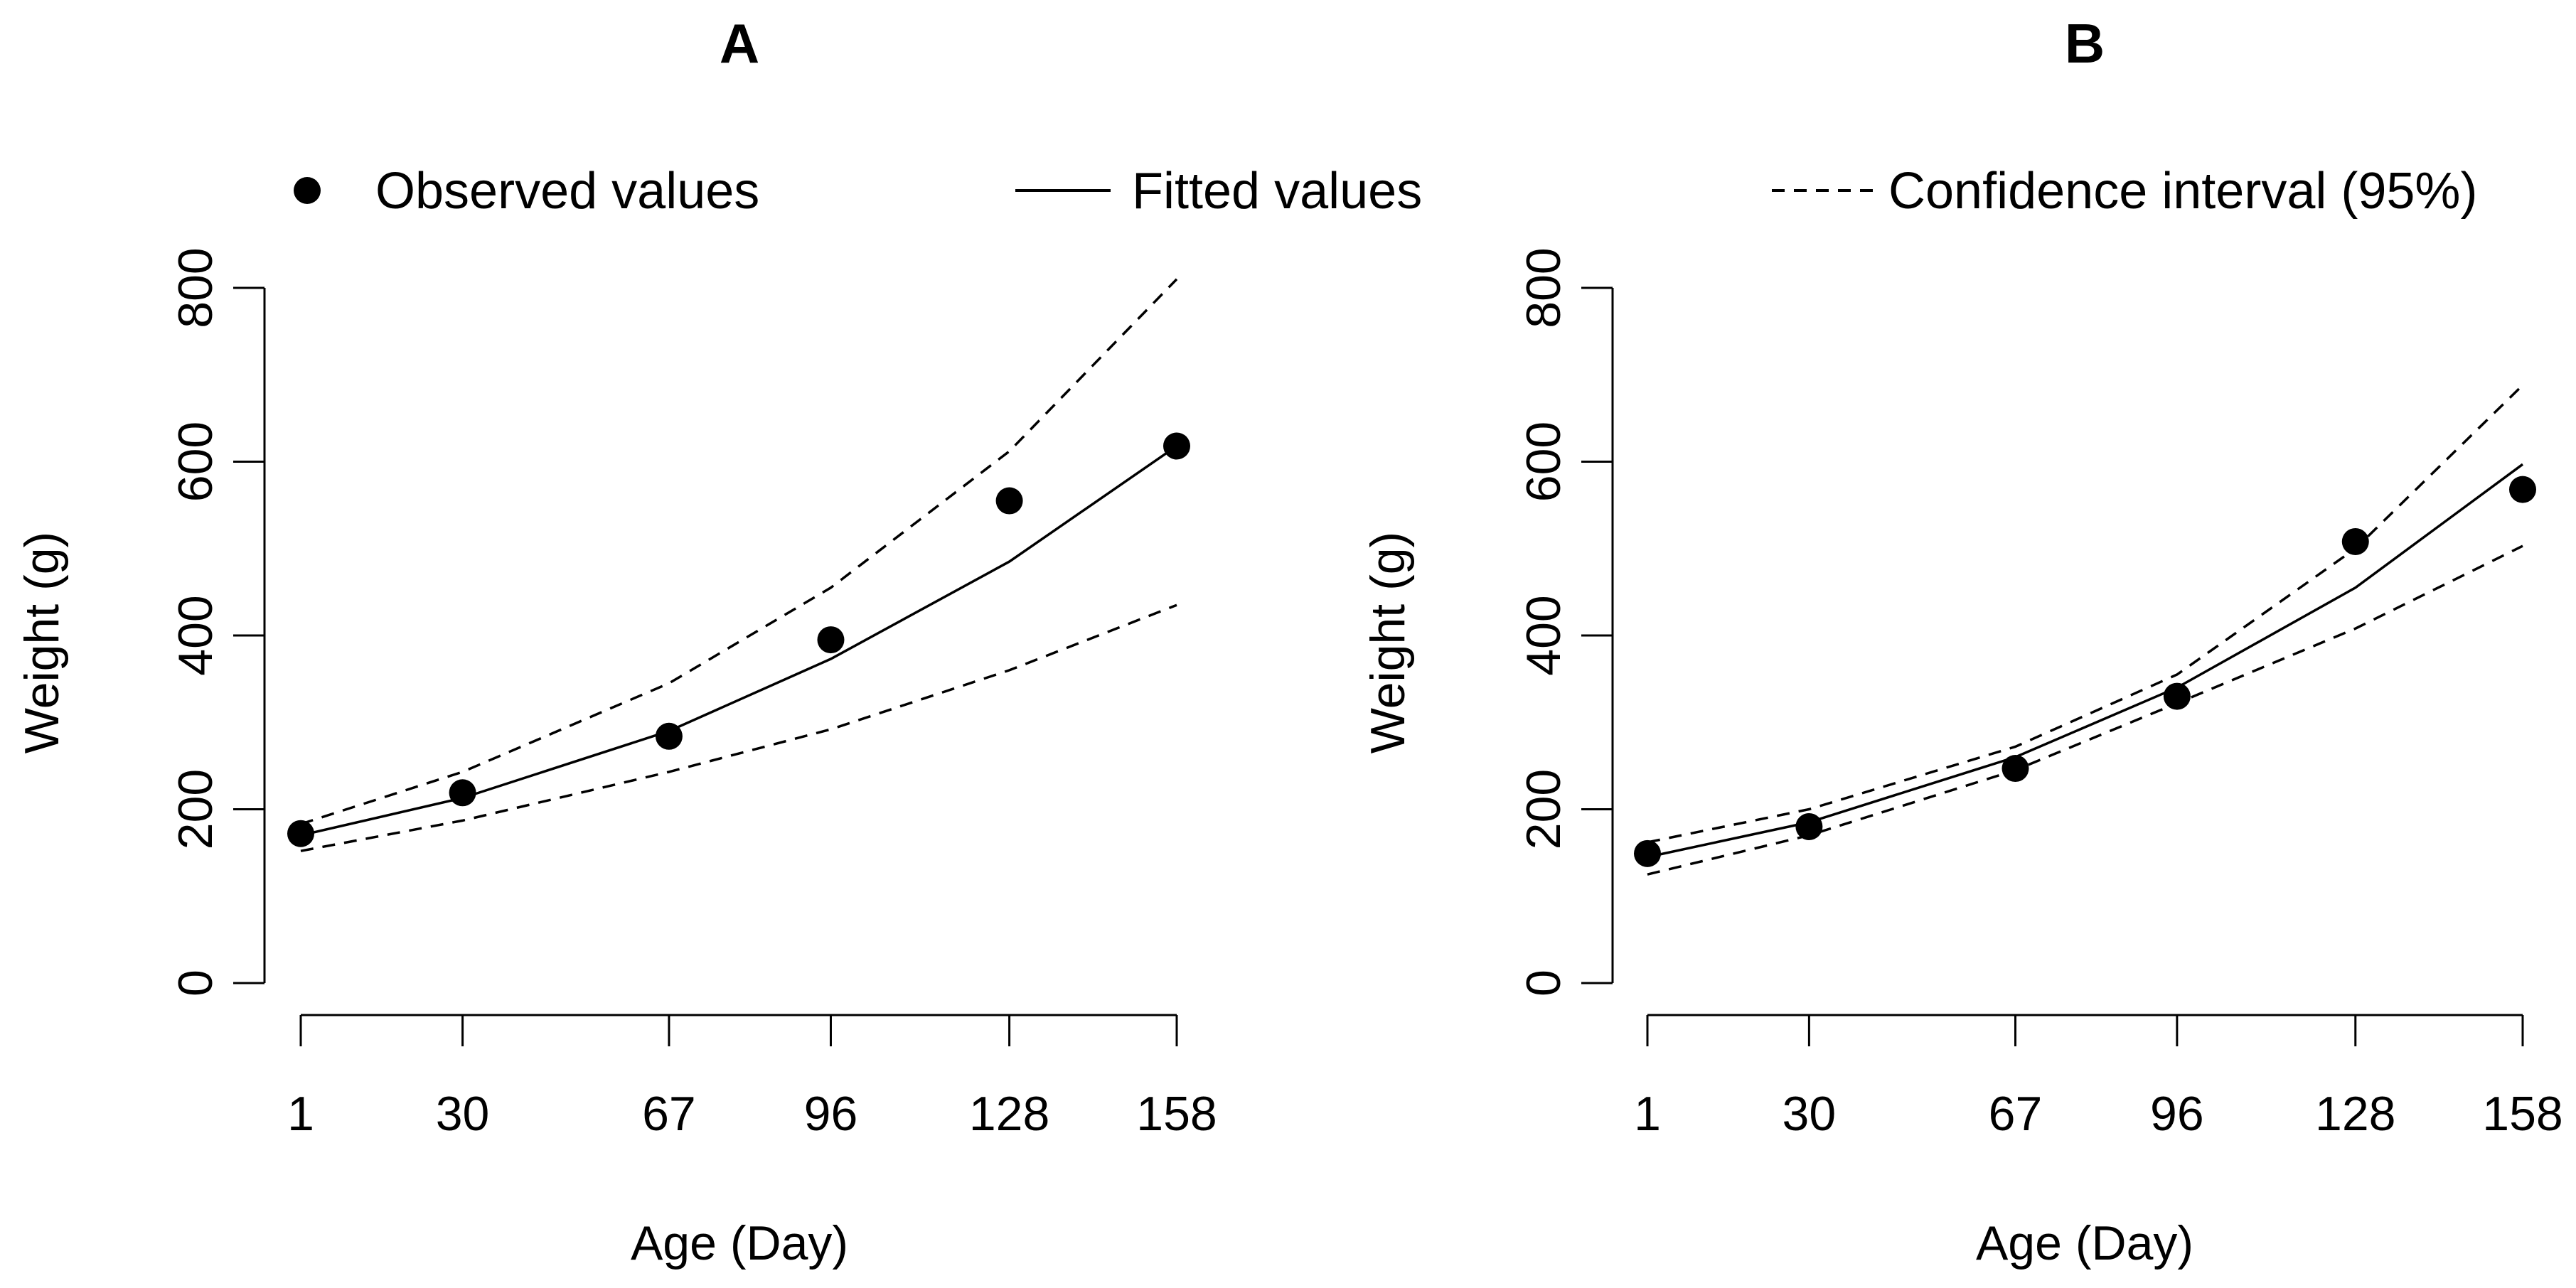 The width and height of the screenshot is (2576, 1288). I want to click on legend-observed-marker, so click(308, 190).